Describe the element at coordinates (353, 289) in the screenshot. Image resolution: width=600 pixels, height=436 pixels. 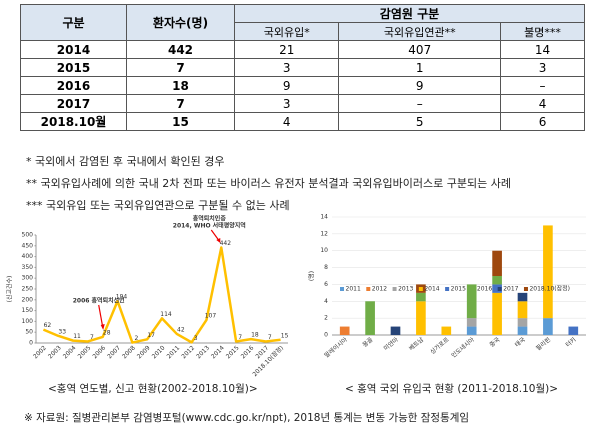
I see `legend-label: 2011` at that location.